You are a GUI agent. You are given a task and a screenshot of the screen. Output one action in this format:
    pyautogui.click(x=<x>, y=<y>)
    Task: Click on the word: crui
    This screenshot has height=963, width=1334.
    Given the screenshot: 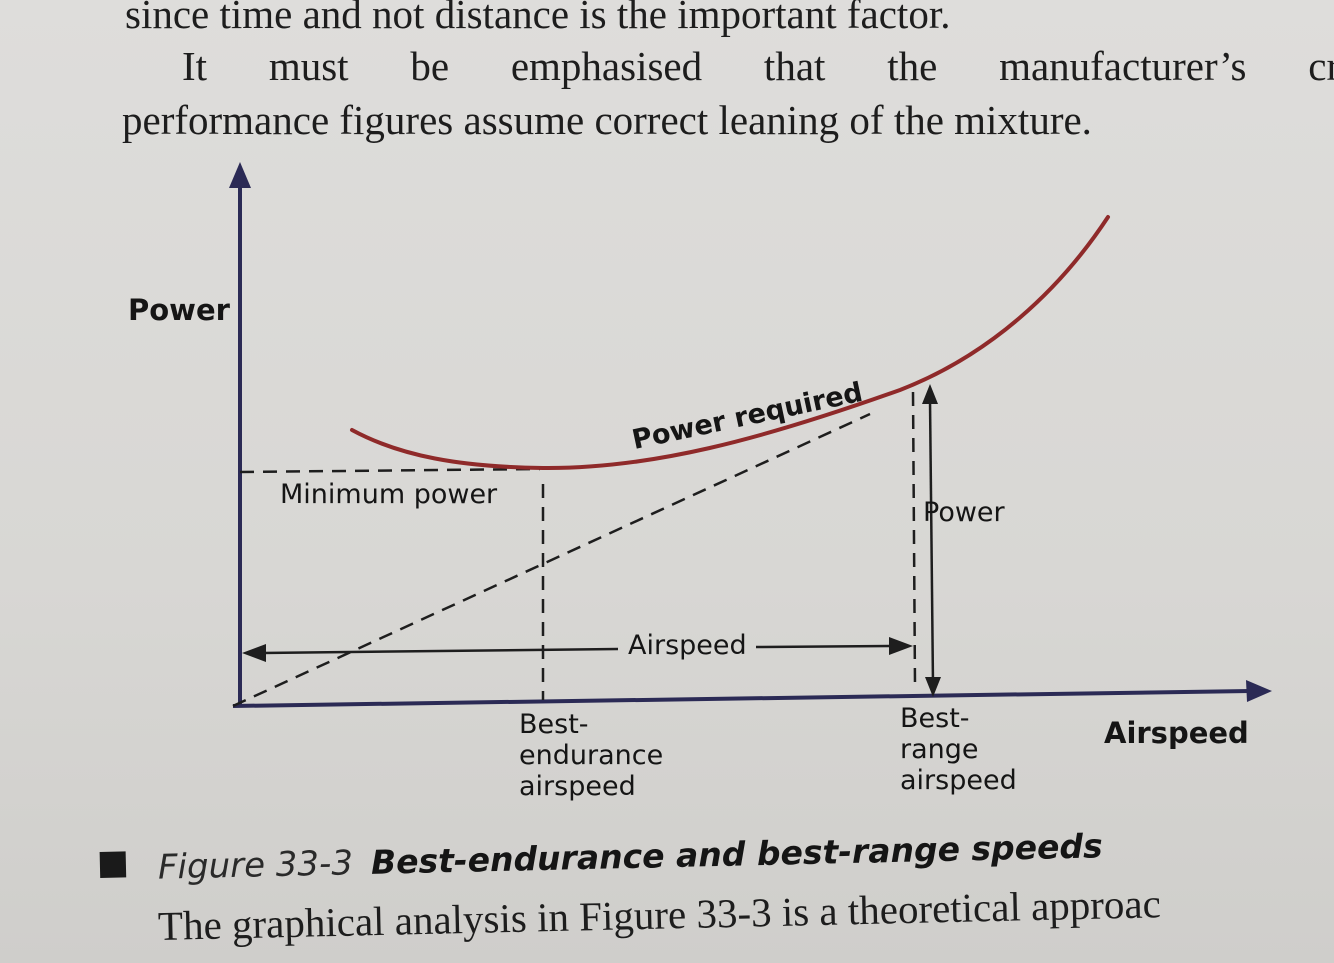 What is the action you would take?
    pyautogui.click(x=1321, y=66)
    